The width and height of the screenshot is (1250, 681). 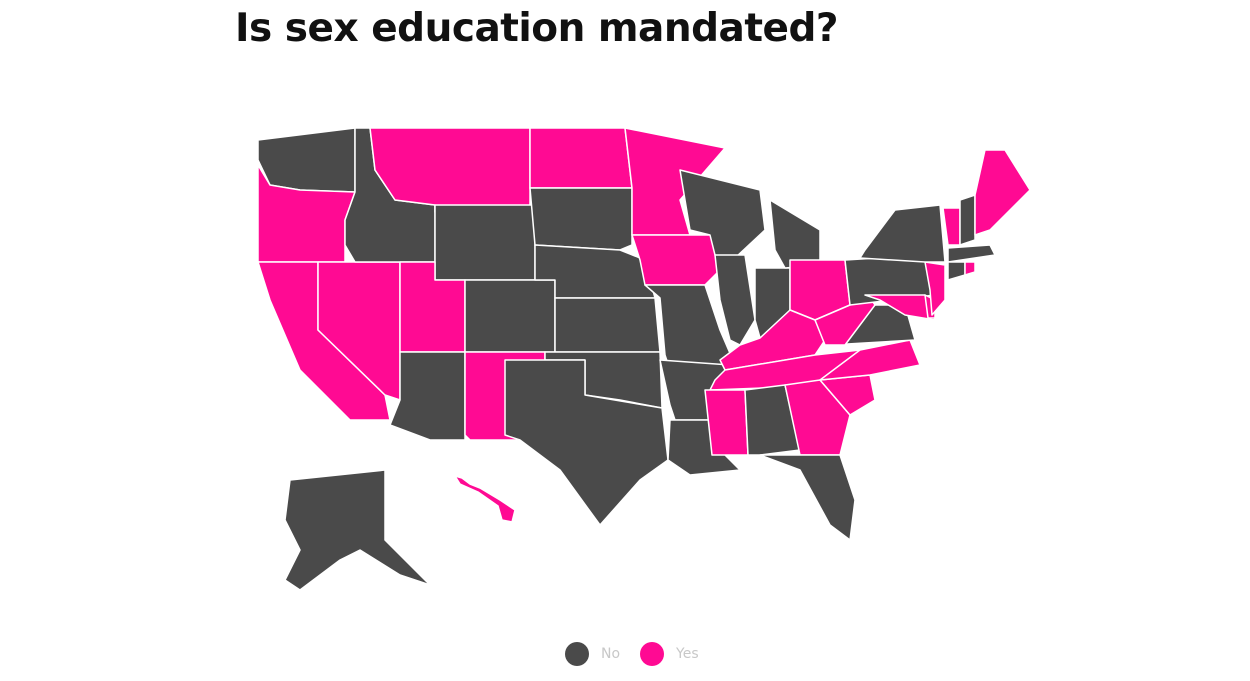 What do you see at coordinates (510, 316) in the screenshot?
I see `state-co` at bounding box center [510, 316].